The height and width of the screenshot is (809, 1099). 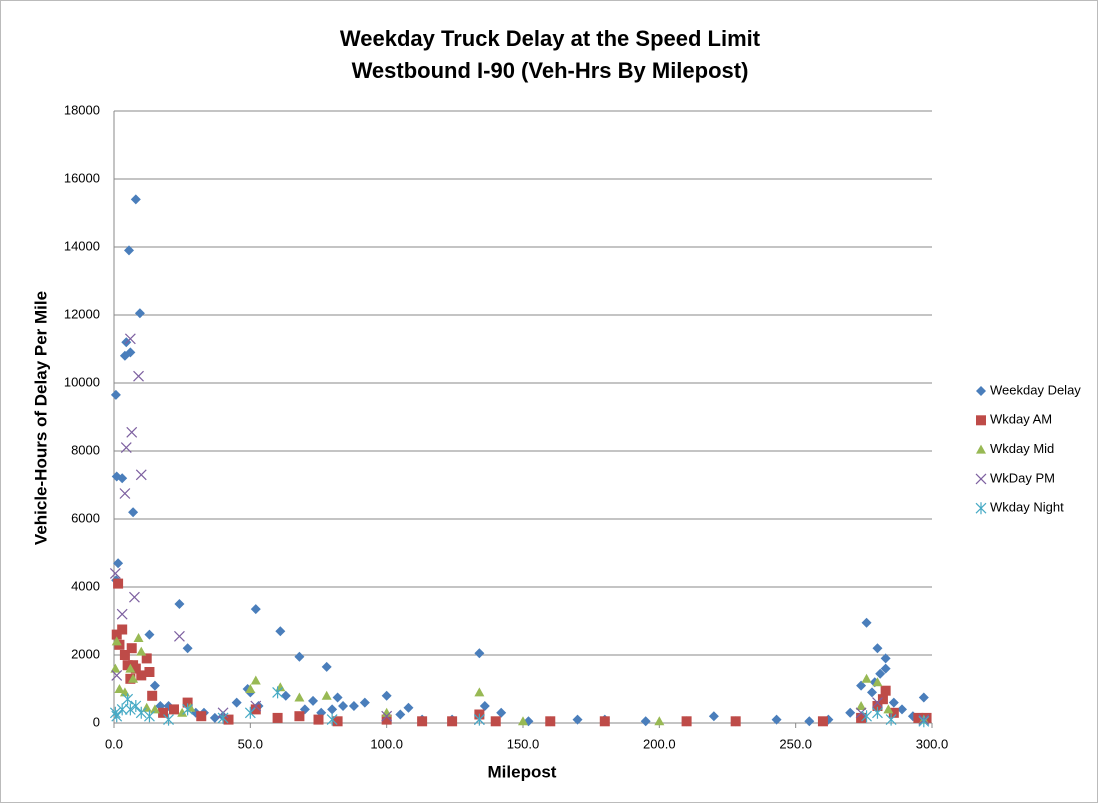 What do you see at coordinates (1022, 448) in the screenshot?
I see `legend-label: Wkday Mid` at bounding box center [1022, 448].